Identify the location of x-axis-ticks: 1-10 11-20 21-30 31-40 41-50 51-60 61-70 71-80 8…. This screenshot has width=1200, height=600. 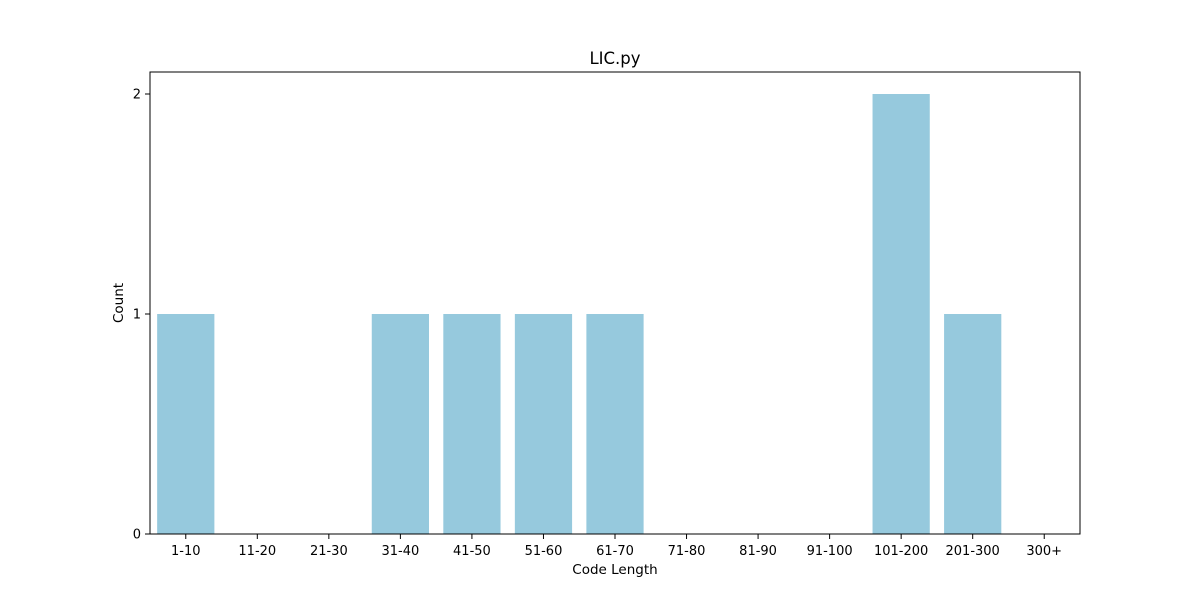
(616, 546).